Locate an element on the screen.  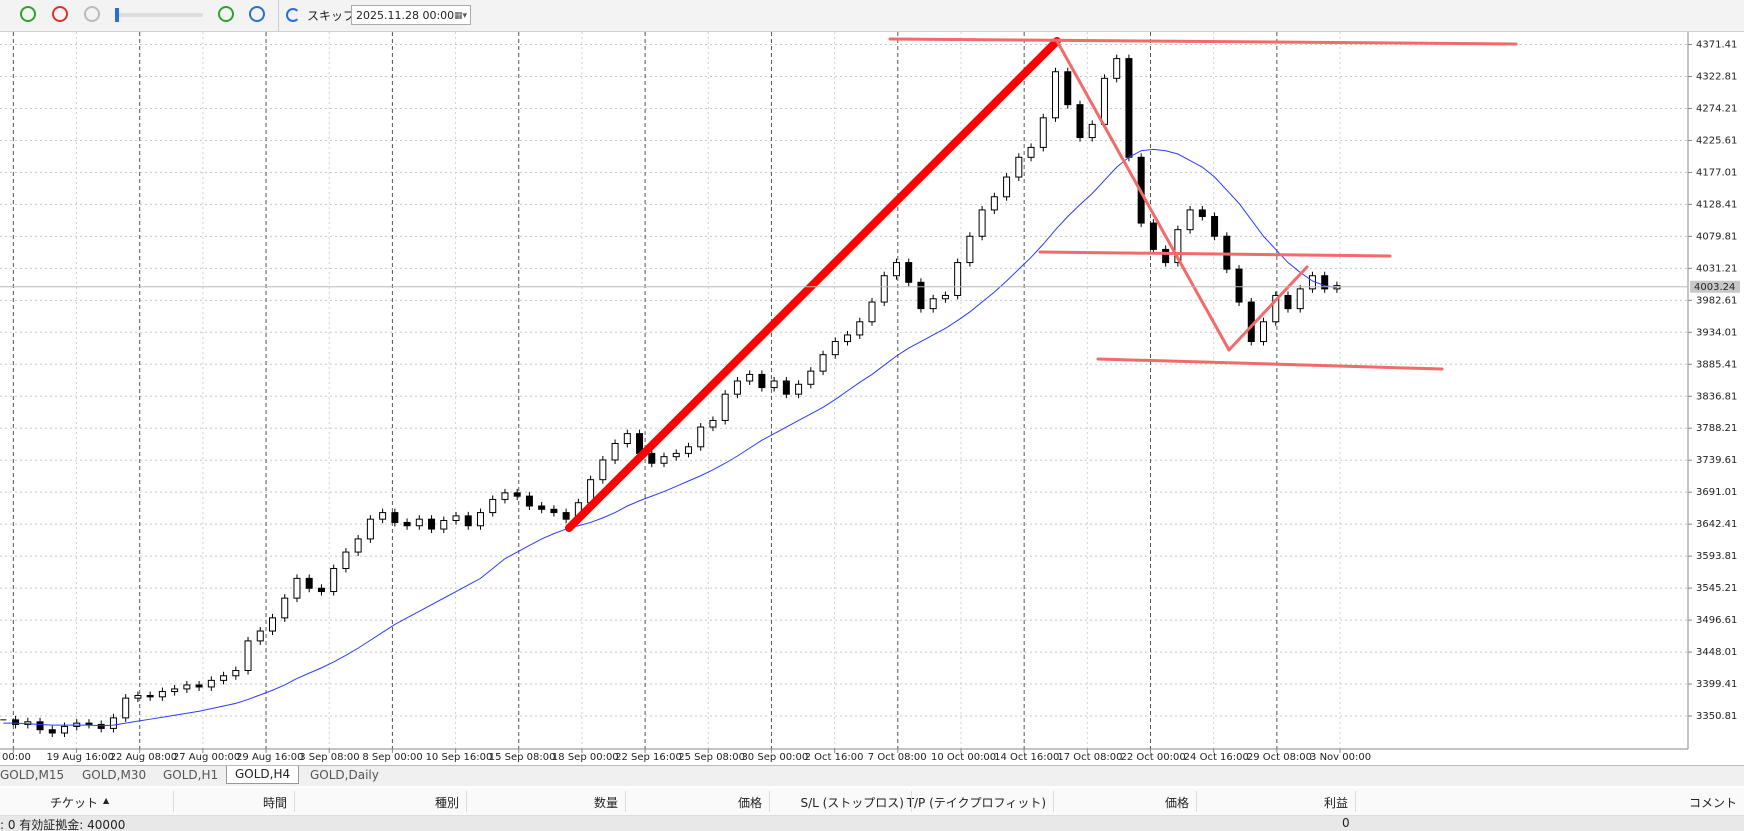
current-price-label: 4003.24 is located at coordinates (1714, 287).